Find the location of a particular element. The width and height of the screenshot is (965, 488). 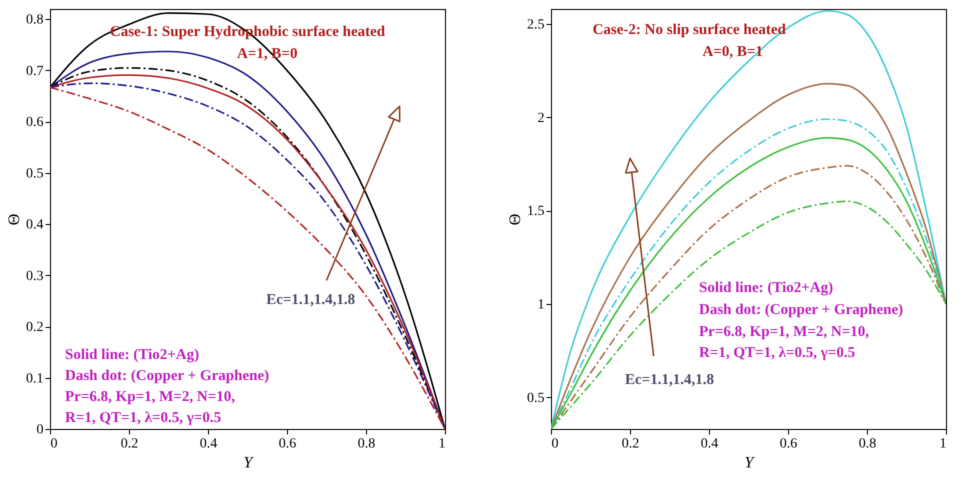

y-tick-label: 1.5 is located at coordinates (535, 212).